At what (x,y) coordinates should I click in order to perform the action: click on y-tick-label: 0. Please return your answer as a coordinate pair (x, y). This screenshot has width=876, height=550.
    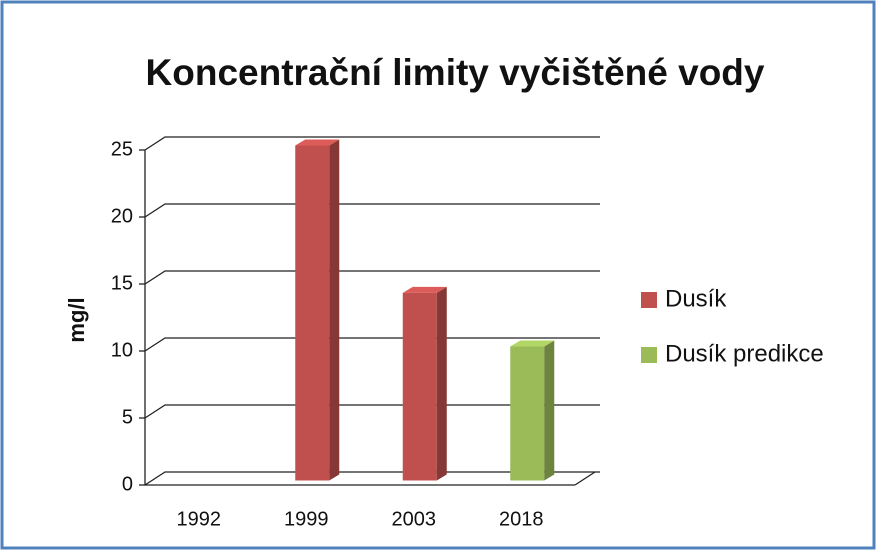
    Looking at the image, I should click on (127, 484).